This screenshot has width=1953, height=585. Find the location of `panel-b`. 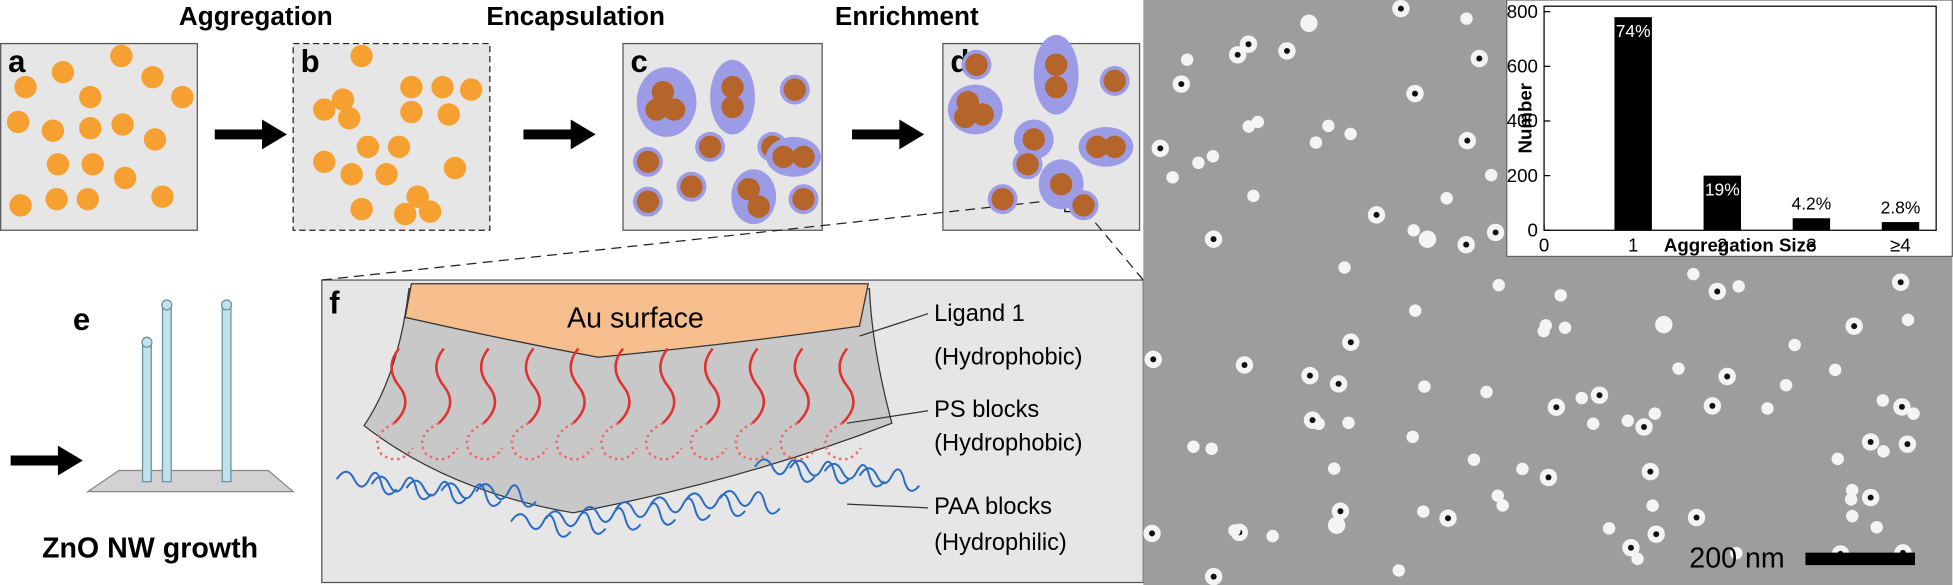

panel-b is located at coordinates (391, 136).